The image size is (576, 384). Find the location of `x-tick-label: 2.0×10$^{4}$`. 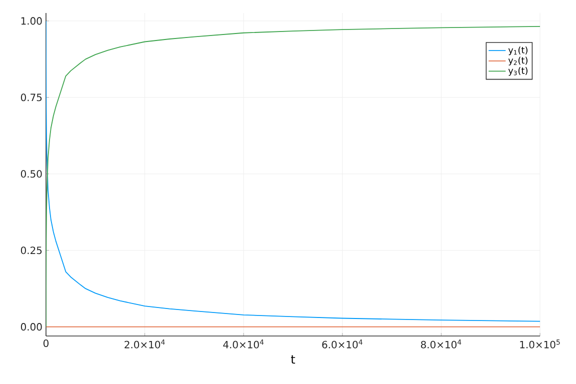

x-tick-label: 2.0×10$^{4}$ is located at coordinates (144, 344).